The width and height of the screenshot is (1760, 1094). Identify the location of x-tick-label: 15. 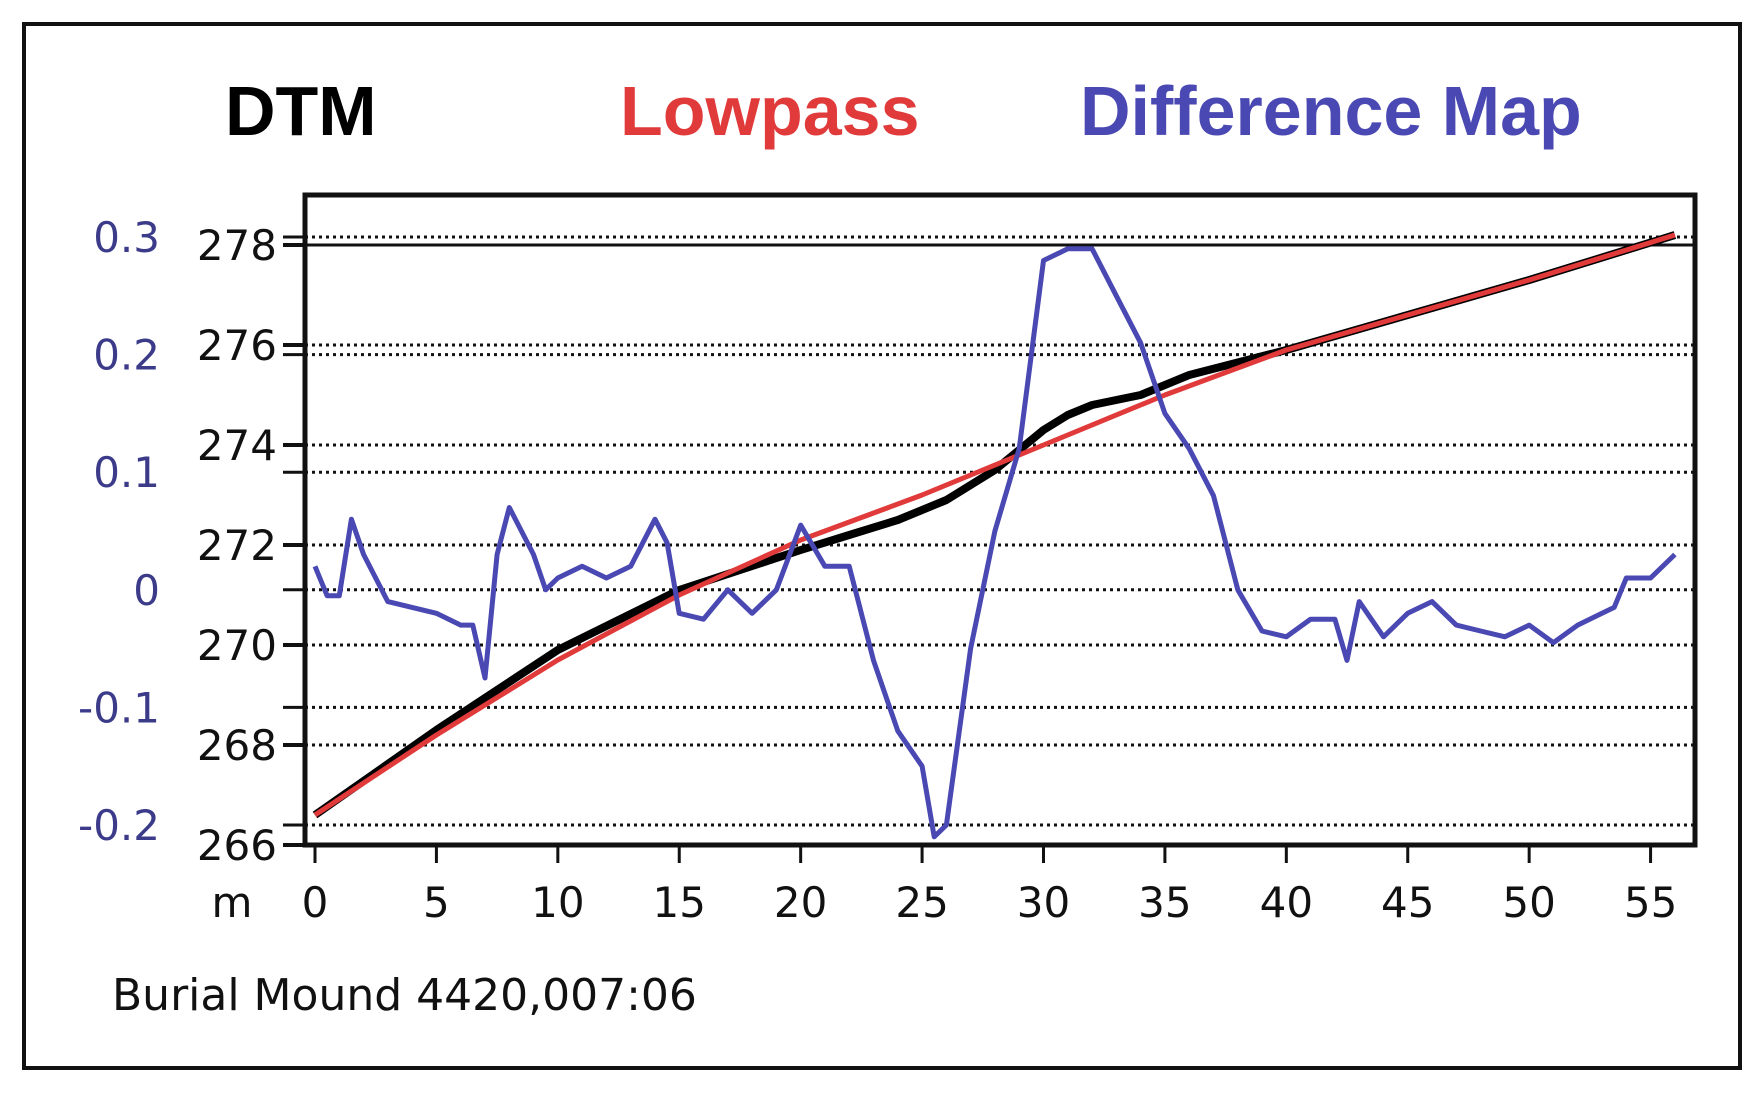
(679, 902).